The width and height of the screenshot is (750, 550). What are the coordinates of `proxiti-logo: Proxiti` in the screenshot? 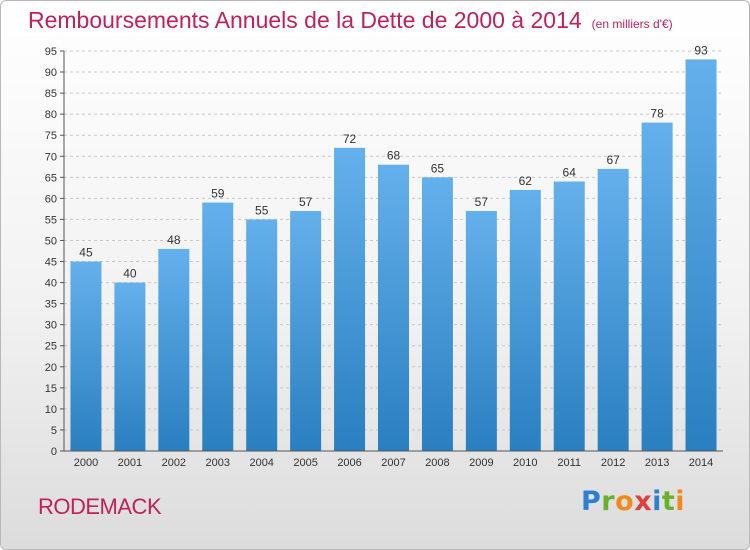 It's located at (633, 501).